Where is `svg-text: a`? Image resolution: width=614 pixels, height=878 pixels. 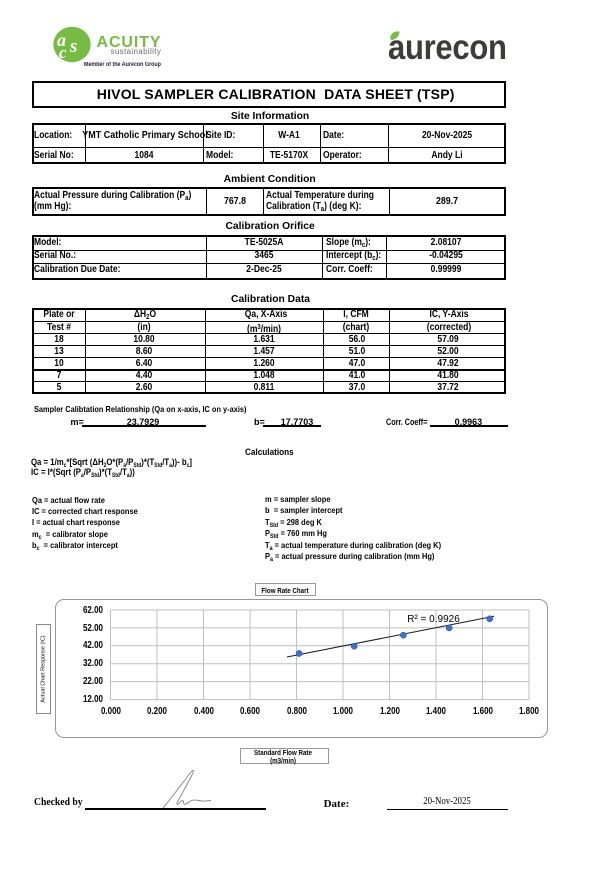 svg-text: a is located at coordinates (61, 40).